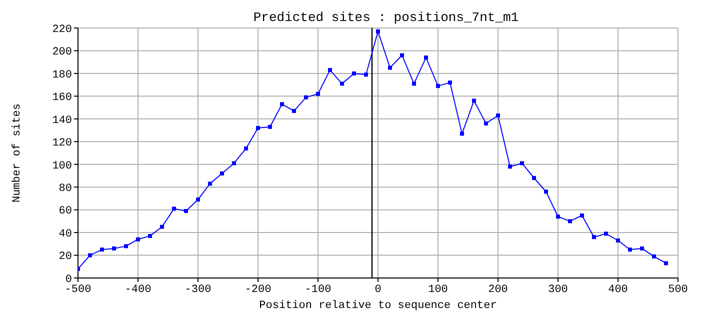  I want to click on y-tick-label: 180, so click(62, 75).